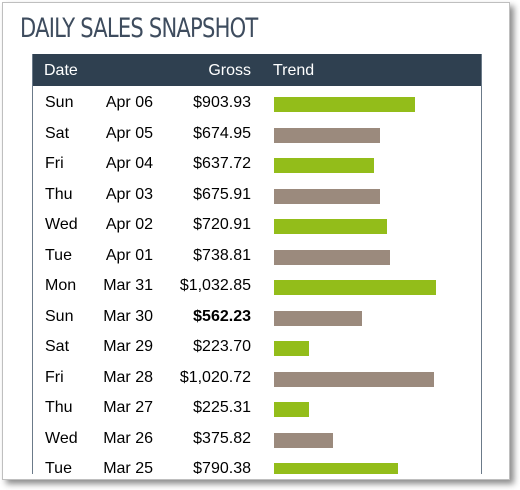 The width and height of the screenshot is (520, 490). I want to click on row-date: Mar 25, so click(122, 467).